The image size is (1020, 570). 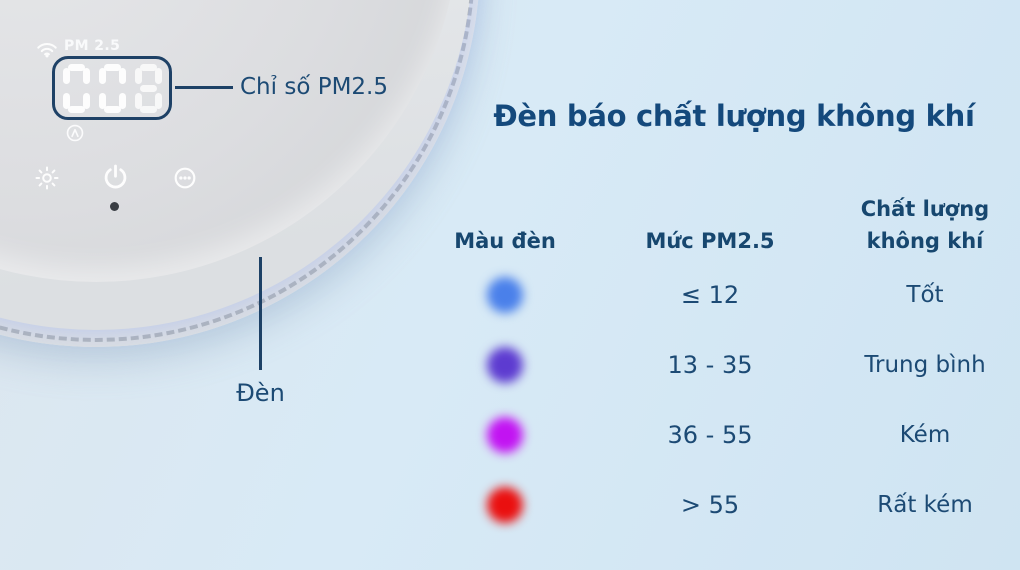 What do you see at coordinates (260, 393) in the screenshot?
I see `light-callout-label: Đèn` at bounding box center [260, 393].